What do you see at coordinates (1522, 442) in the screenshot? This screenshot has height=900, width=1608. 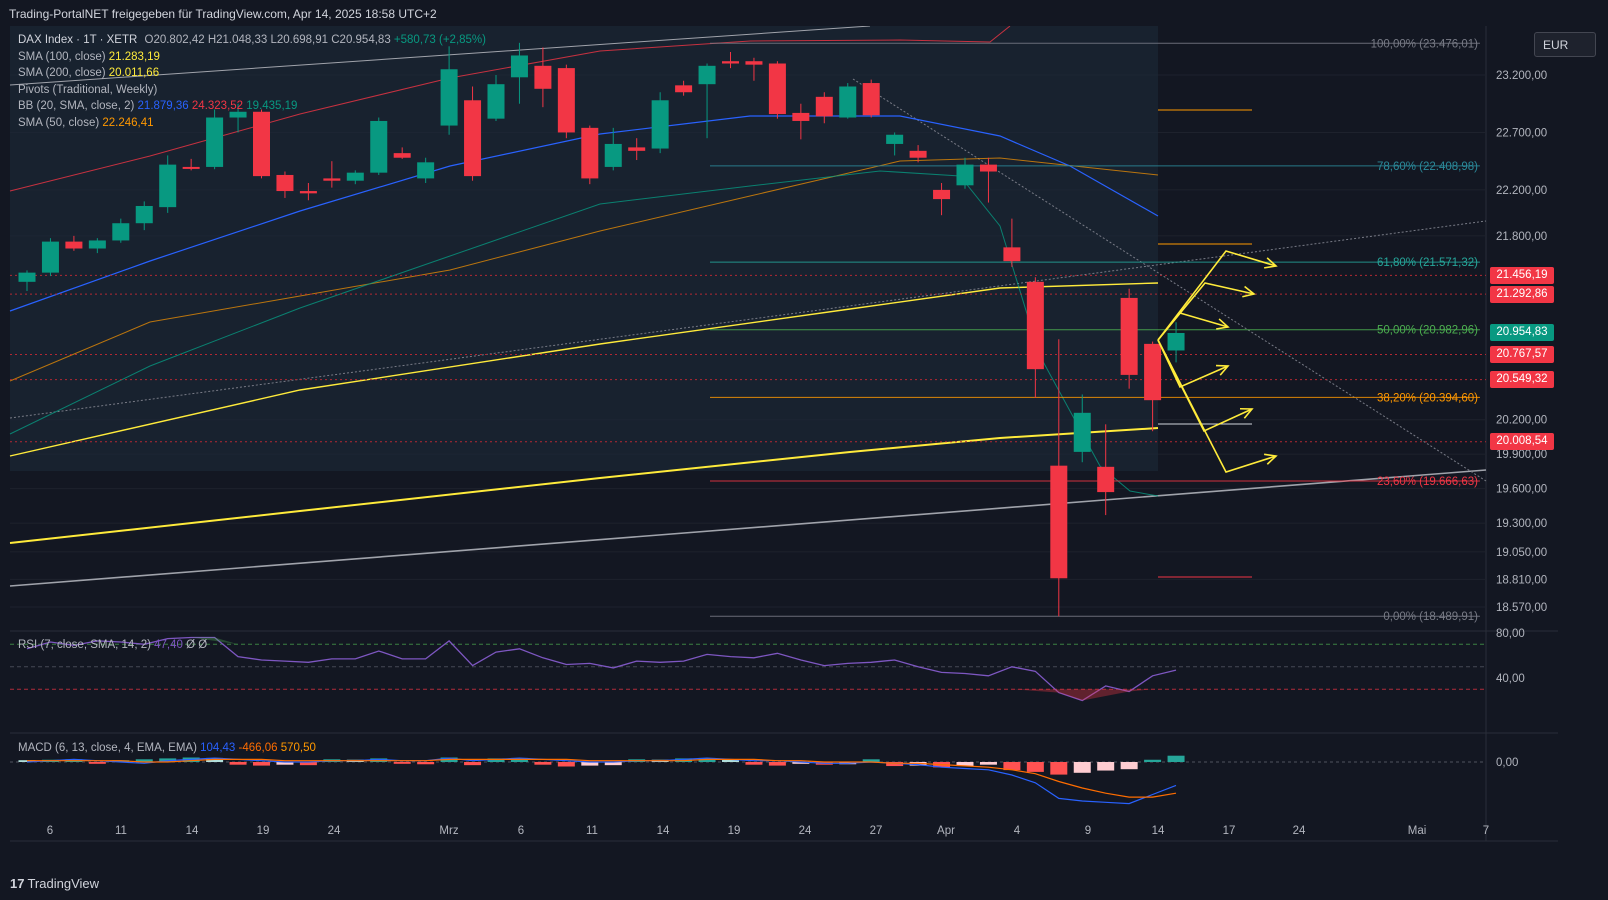 I see `price-axis-label: 20.008,54` at bounding box center [1522, 442].